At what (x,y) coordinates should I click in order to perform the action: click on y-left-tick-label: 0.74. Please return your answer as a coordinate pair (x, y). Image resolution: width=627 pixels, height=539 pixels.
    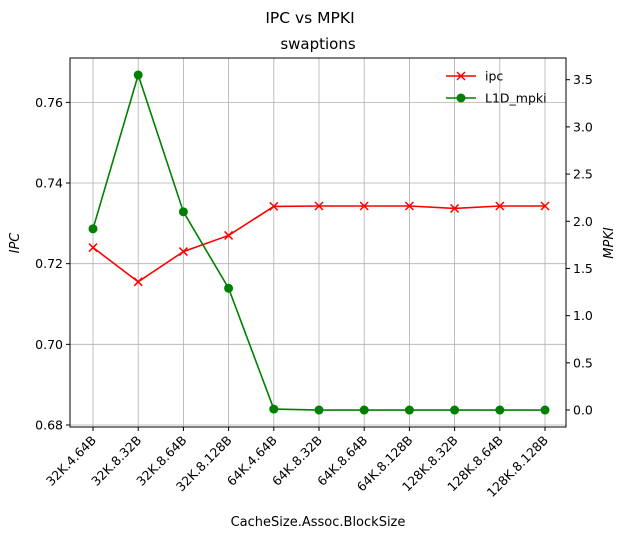
    Looking at the image, I should click on (49, 183).